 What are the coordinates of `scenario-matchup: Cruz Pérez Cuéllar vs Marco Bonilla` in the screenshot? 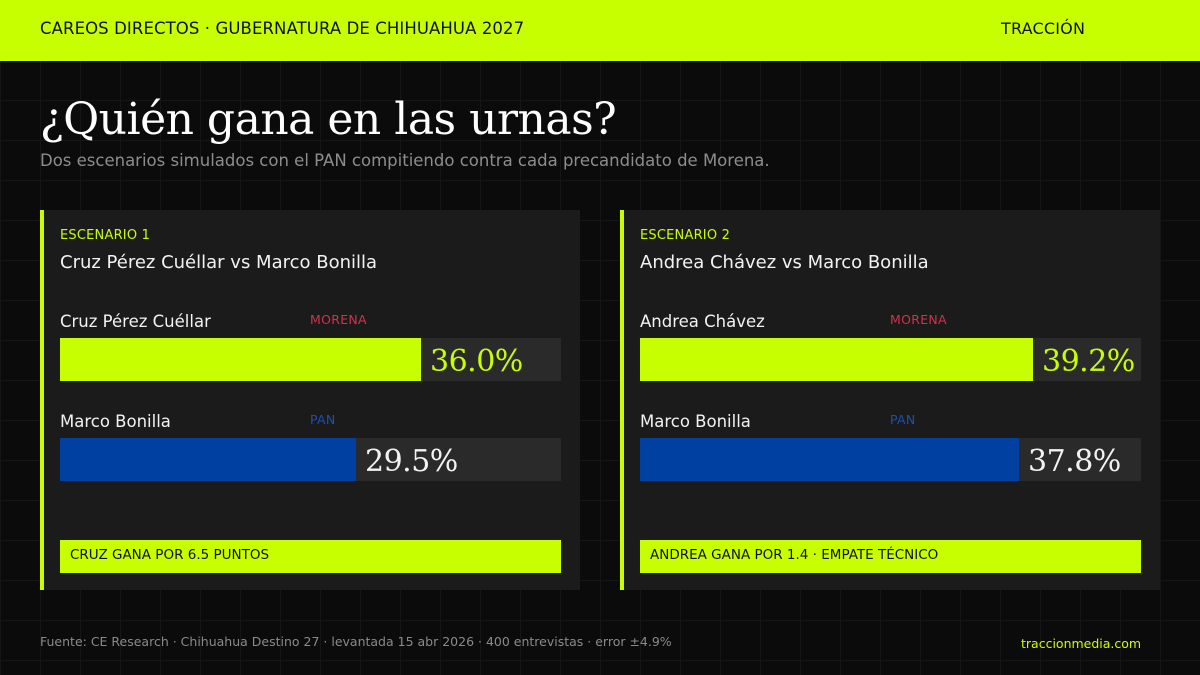 It's located at (219, 262).